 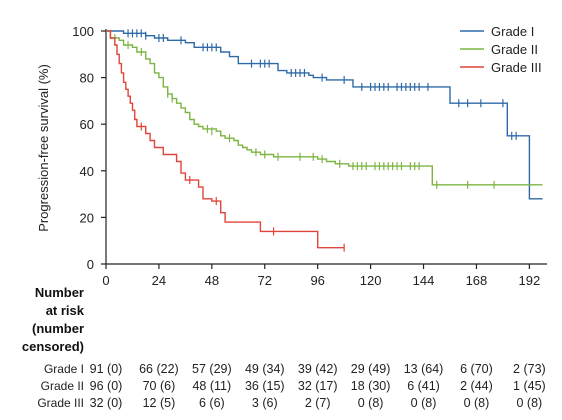 I want to click on risk-row-label: Grade III, so click(x=60, y=403).